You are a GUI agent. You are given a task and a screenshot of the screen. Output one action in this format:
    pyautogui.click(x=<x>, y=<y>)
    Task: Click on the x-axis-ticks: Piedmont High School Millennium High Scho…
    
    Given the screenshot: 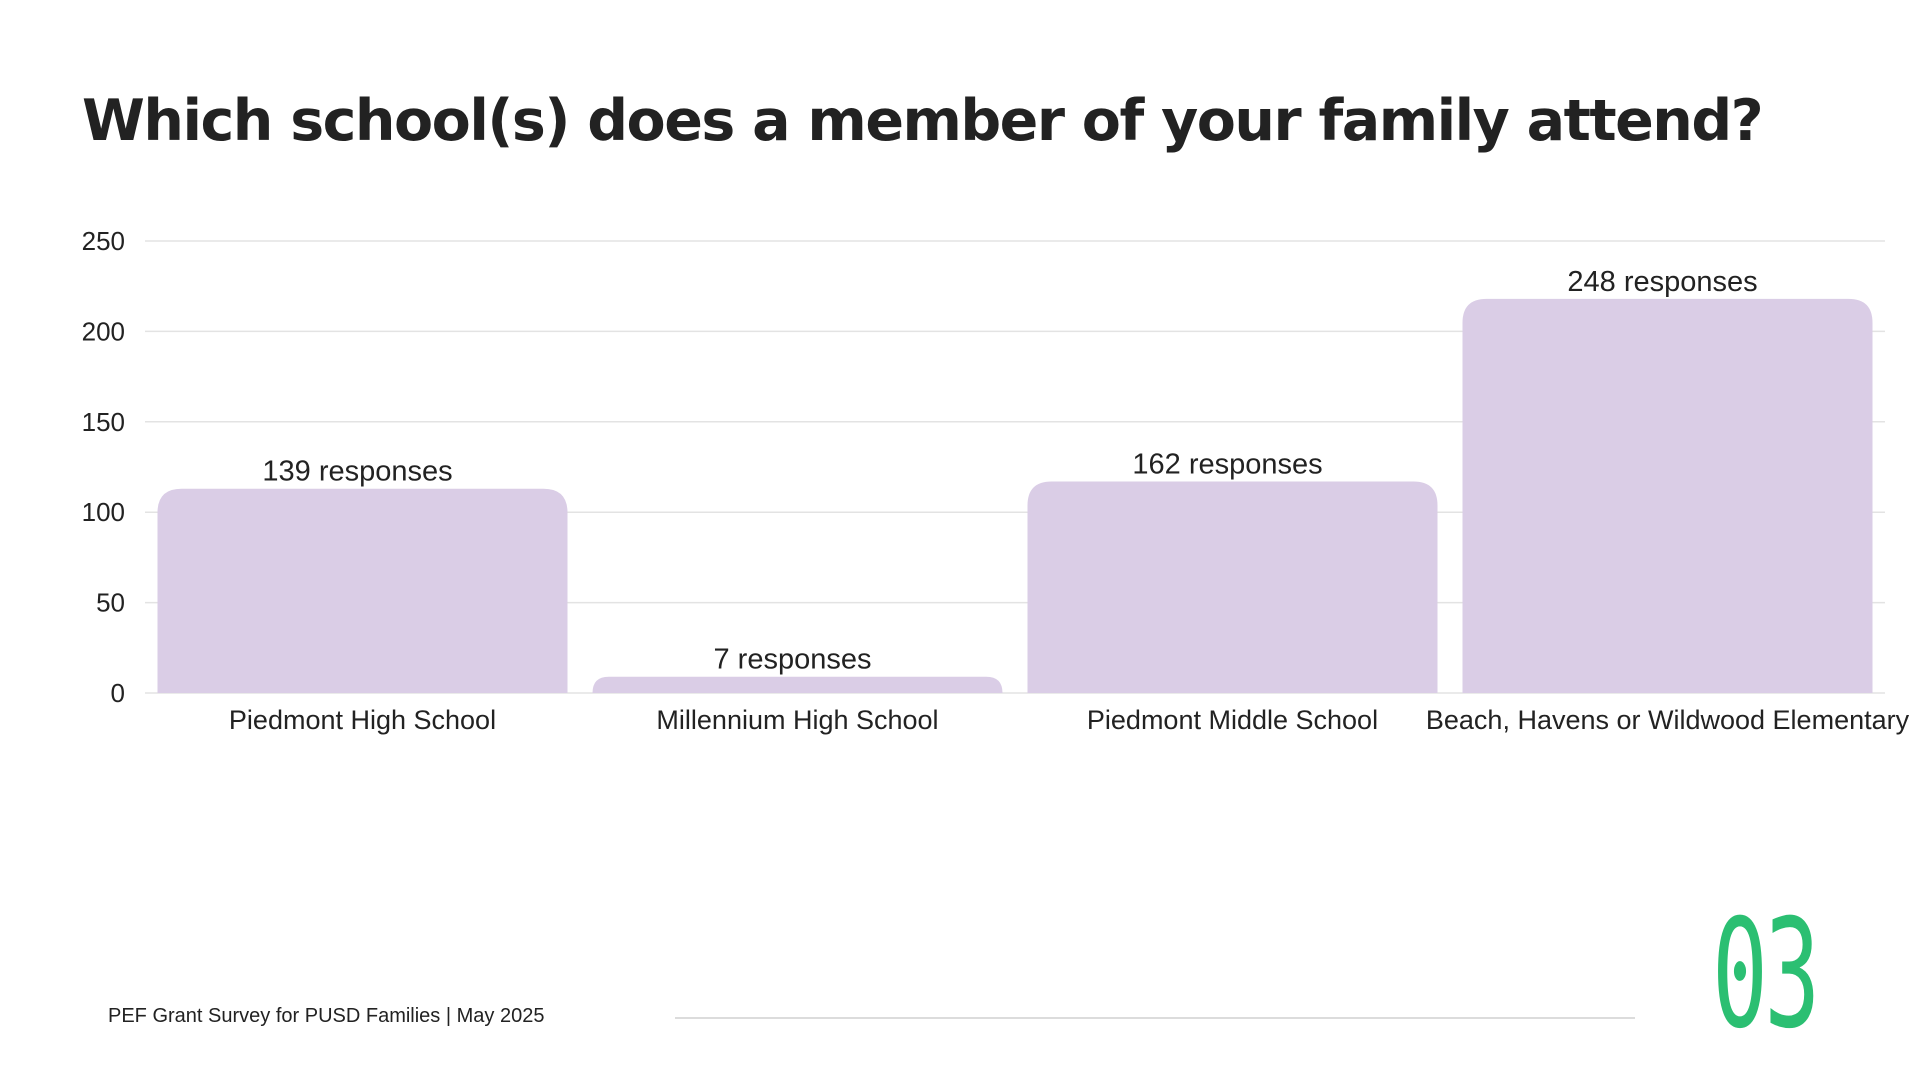 What is the action you would take?
    pyautogui.click(x=1069, y=720)
    